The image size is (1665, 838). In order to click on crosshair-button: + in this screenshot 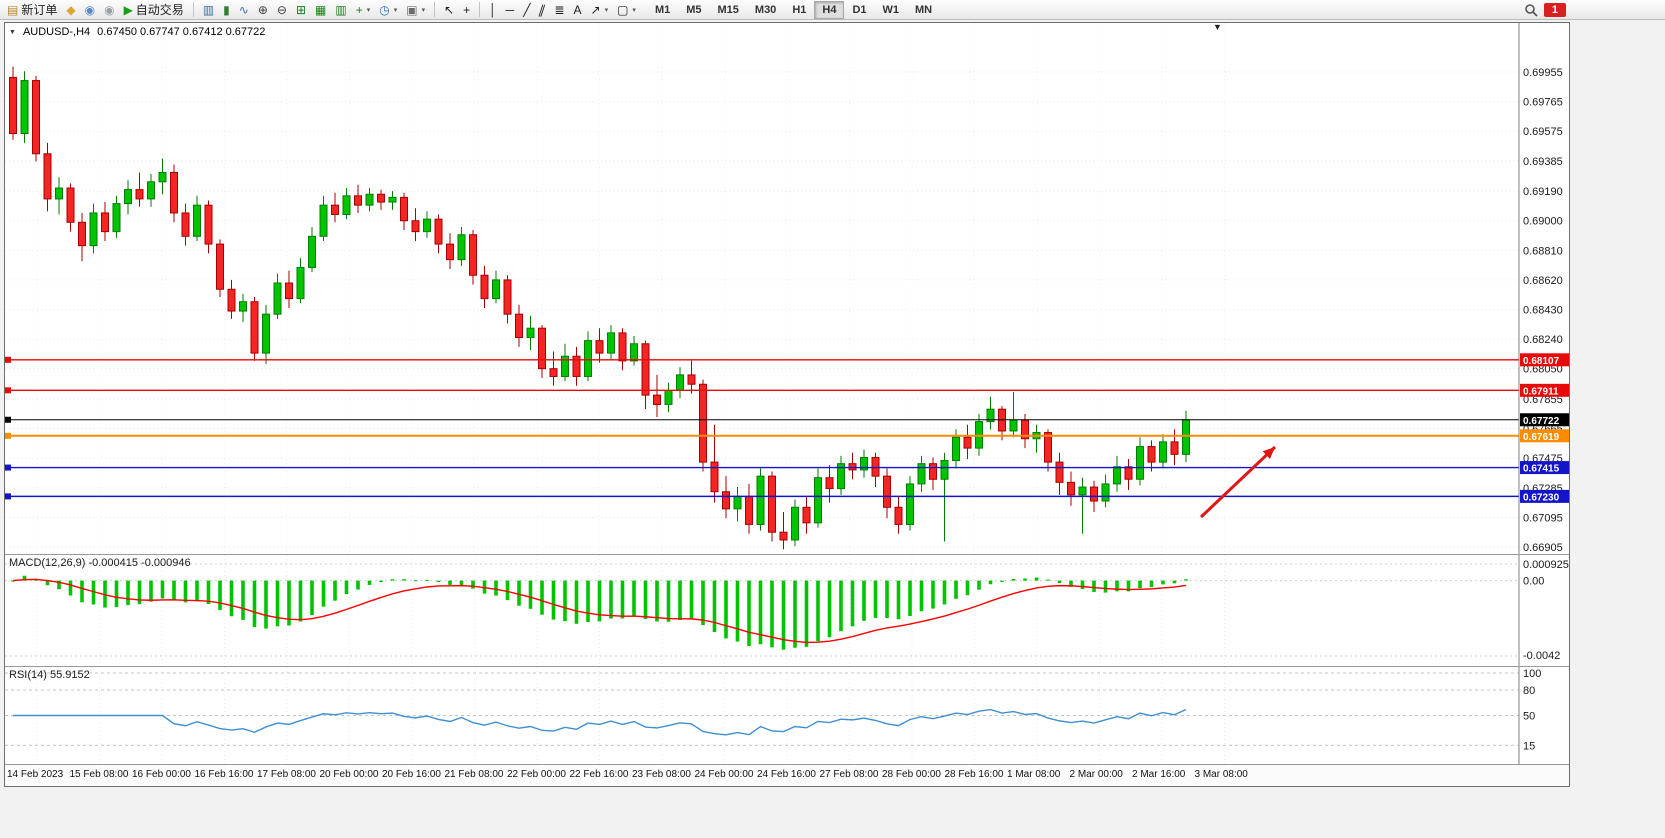, I will do `click(466, 10)`.